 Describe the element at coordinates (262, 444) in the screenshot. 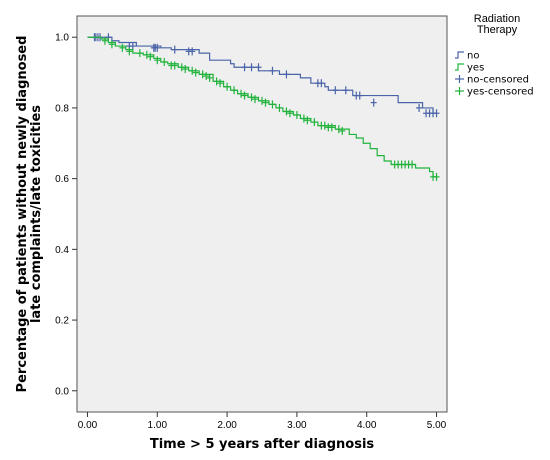

I see `x-axis-title: Time > 5 years after diagnosis` at that location.